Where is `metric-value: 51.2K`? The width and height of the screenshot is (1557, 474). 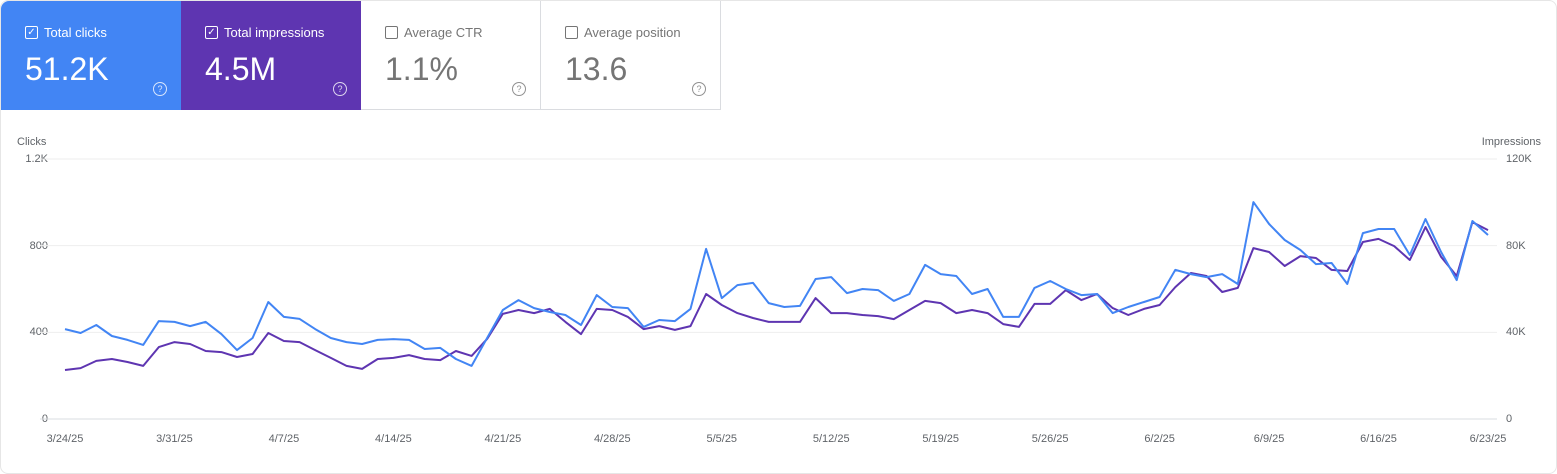
metric-value: 51.2K is located at coordinates (67, 69).